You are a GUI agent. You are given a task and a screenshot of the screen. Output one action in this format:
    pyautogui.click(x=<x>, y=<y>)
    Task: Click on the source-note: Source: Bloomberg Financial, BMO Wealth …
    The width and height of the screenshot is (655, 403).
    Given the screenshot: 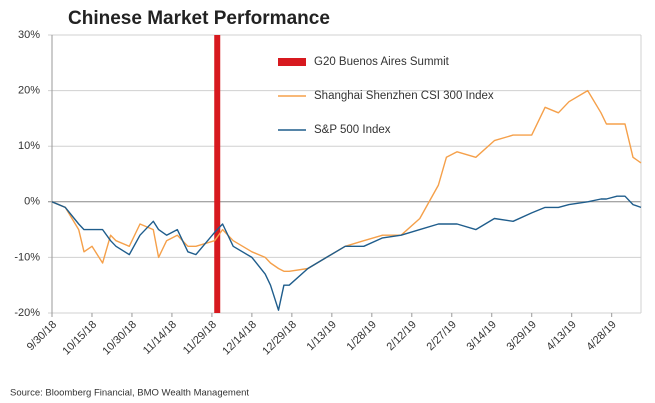 What is the action you would take?
    pyautogui.click(x=129, y=393)
    